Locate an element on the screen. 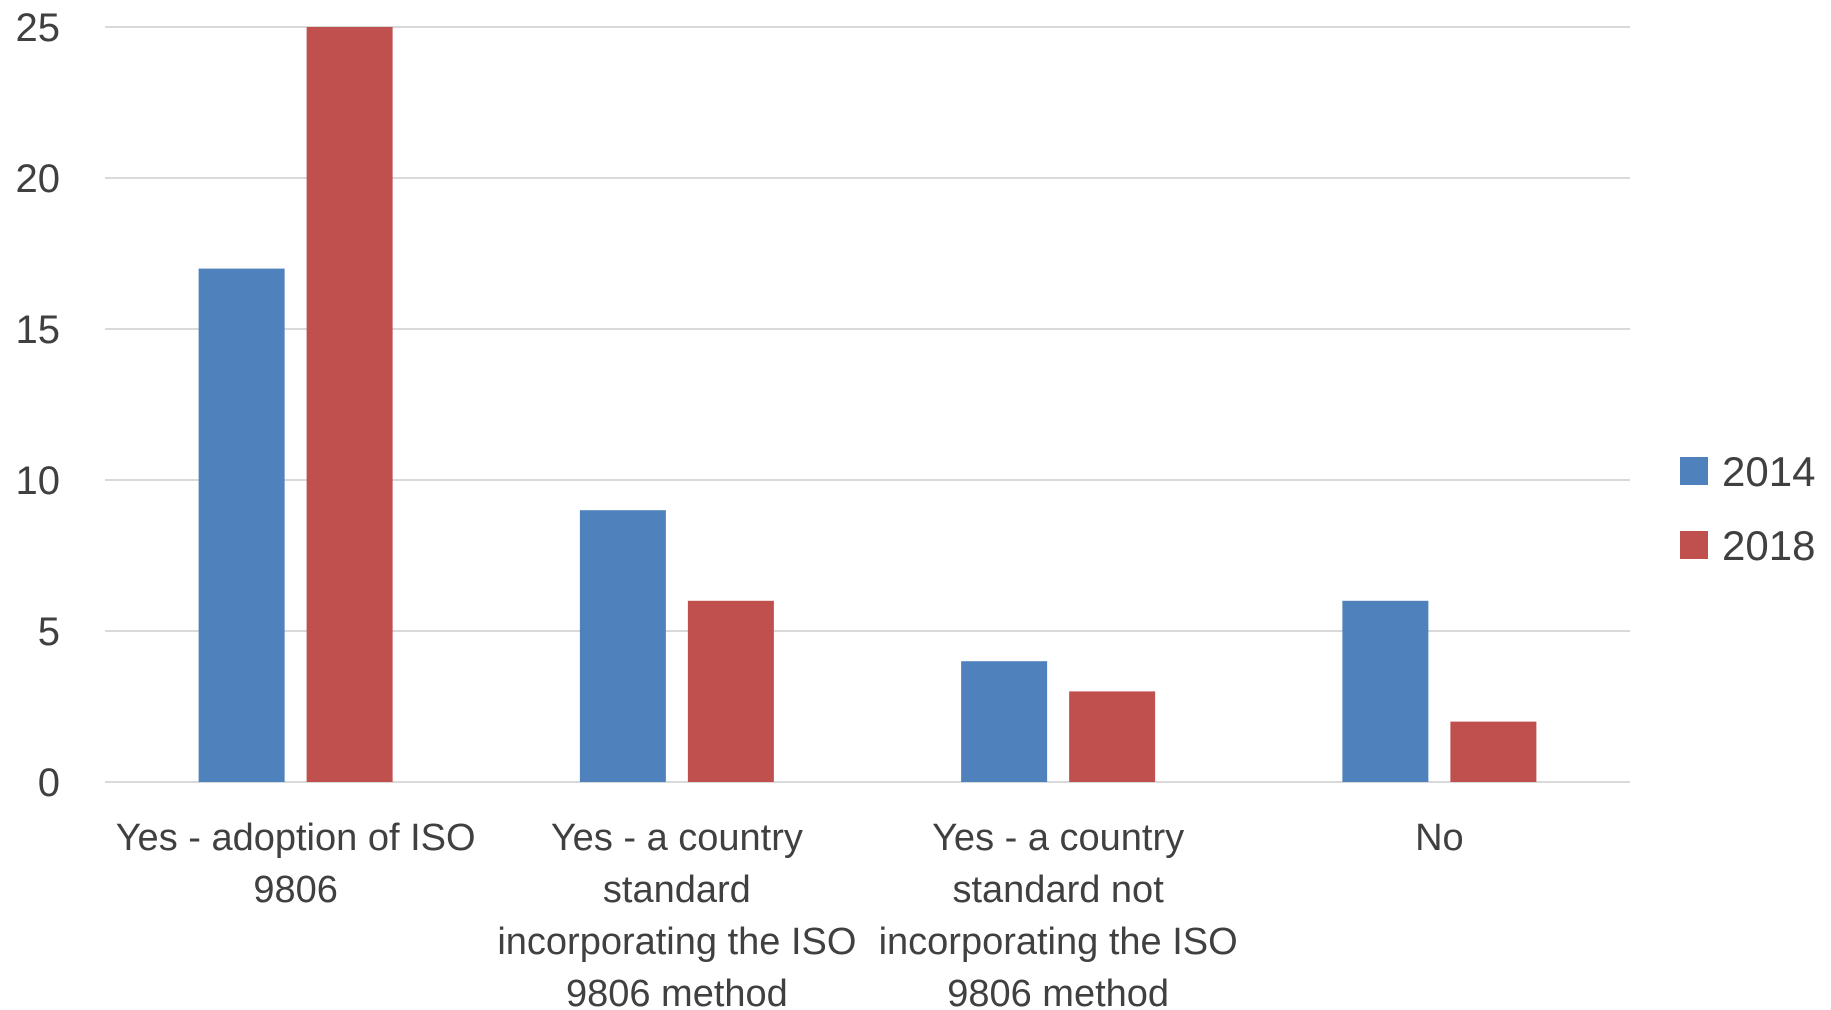 Image resolution: width=1831 pixels, height=1010 pixels. x-category-label: Yes - adoption of ISO 9806 is located at coordinates (296, 864).